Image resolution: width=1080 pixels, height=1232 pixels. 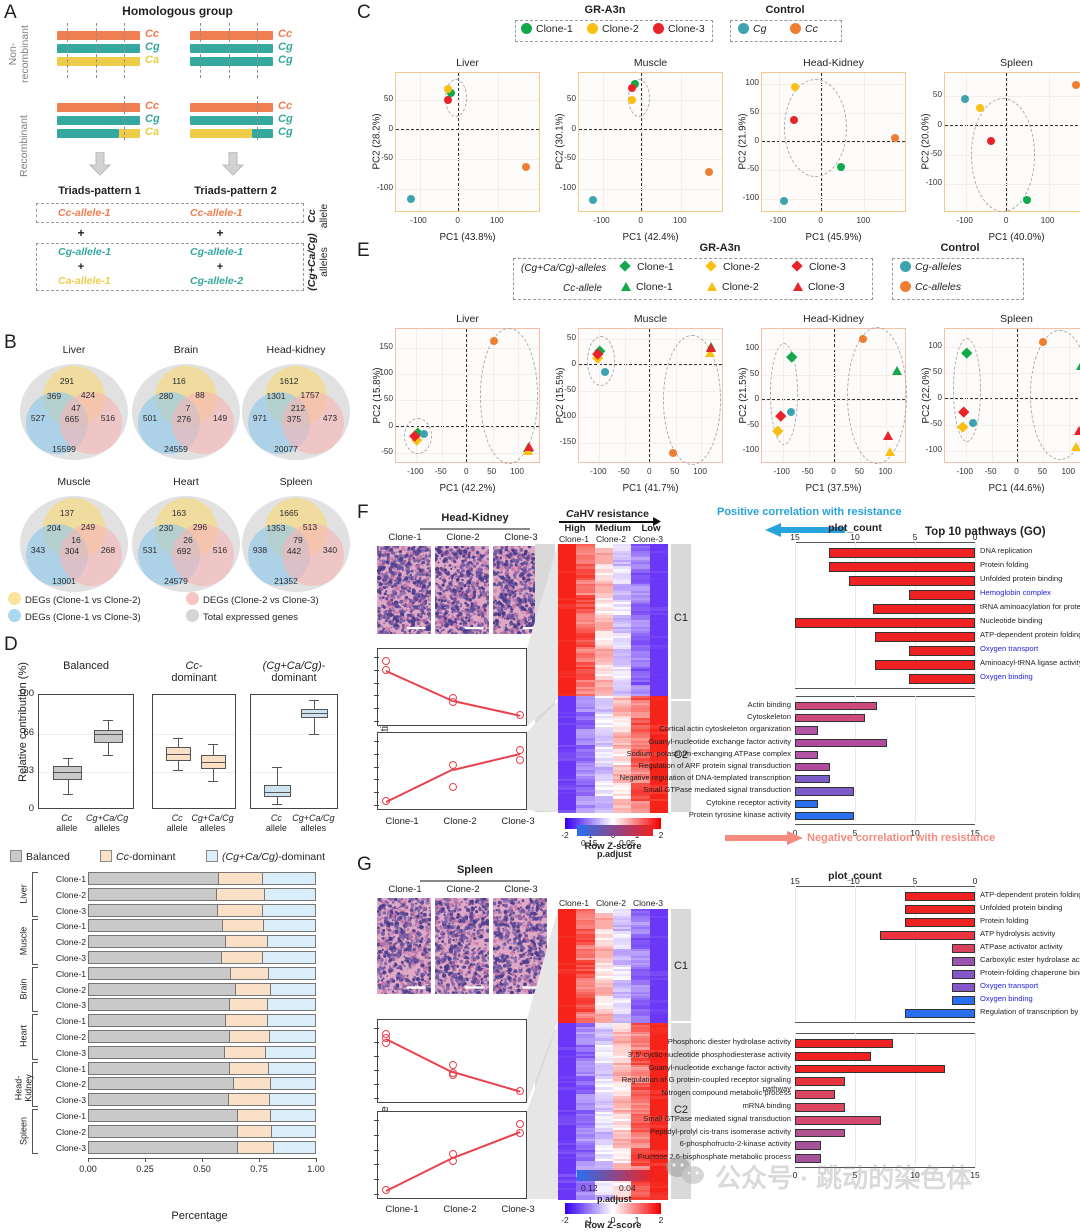 What do you see at coordinates (859, 471) in the screenshot?
I see `pca-xtick: 50` at bounding box center [859, 471].